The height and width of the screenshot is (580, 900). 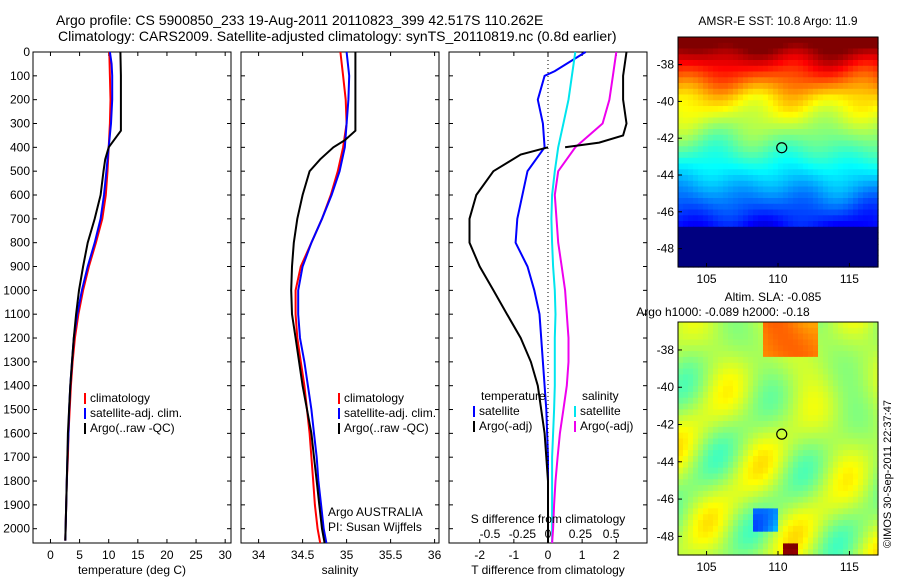 I want to click on x-tick-label: 35.5, so click(x=391, y=555).